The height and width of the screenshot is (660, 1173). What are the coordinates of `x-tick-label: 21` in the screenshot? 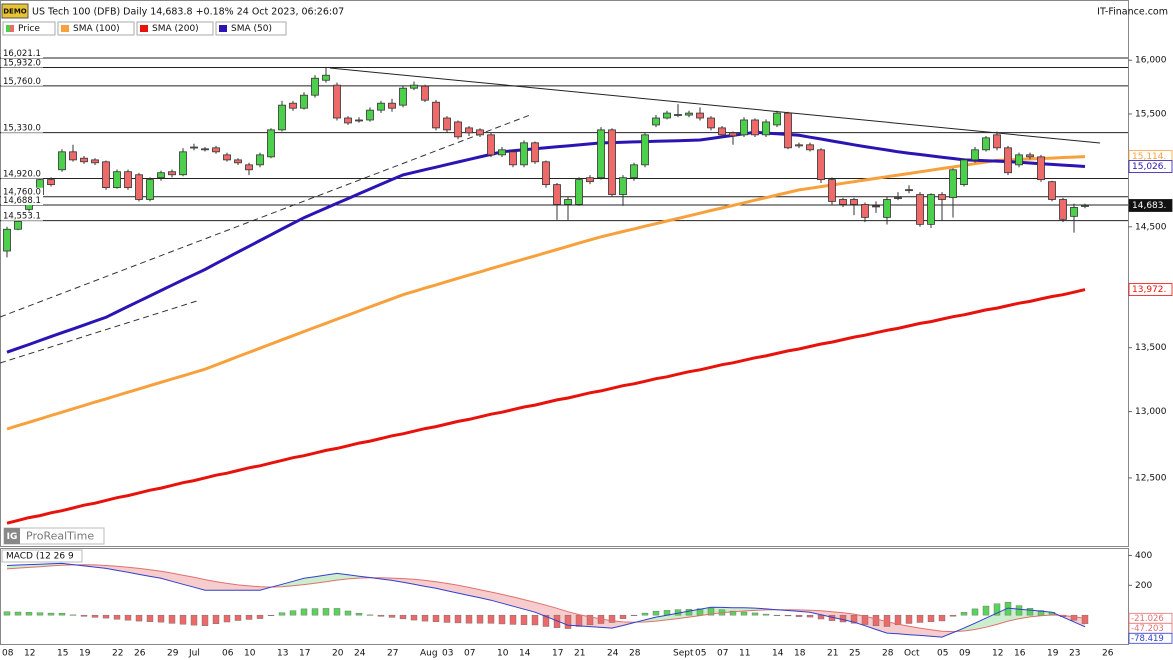 It's located at (832, 654).